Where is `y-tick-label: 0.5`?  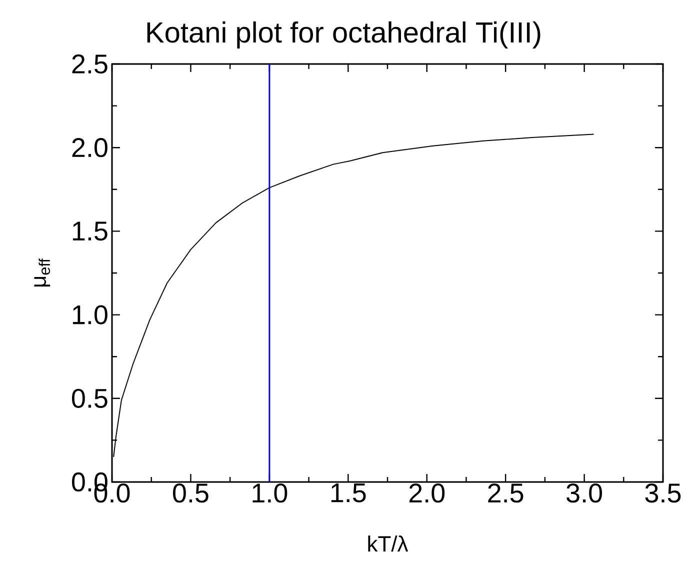 y-tick-label: 0.5 is located at coordinates (90, 398).